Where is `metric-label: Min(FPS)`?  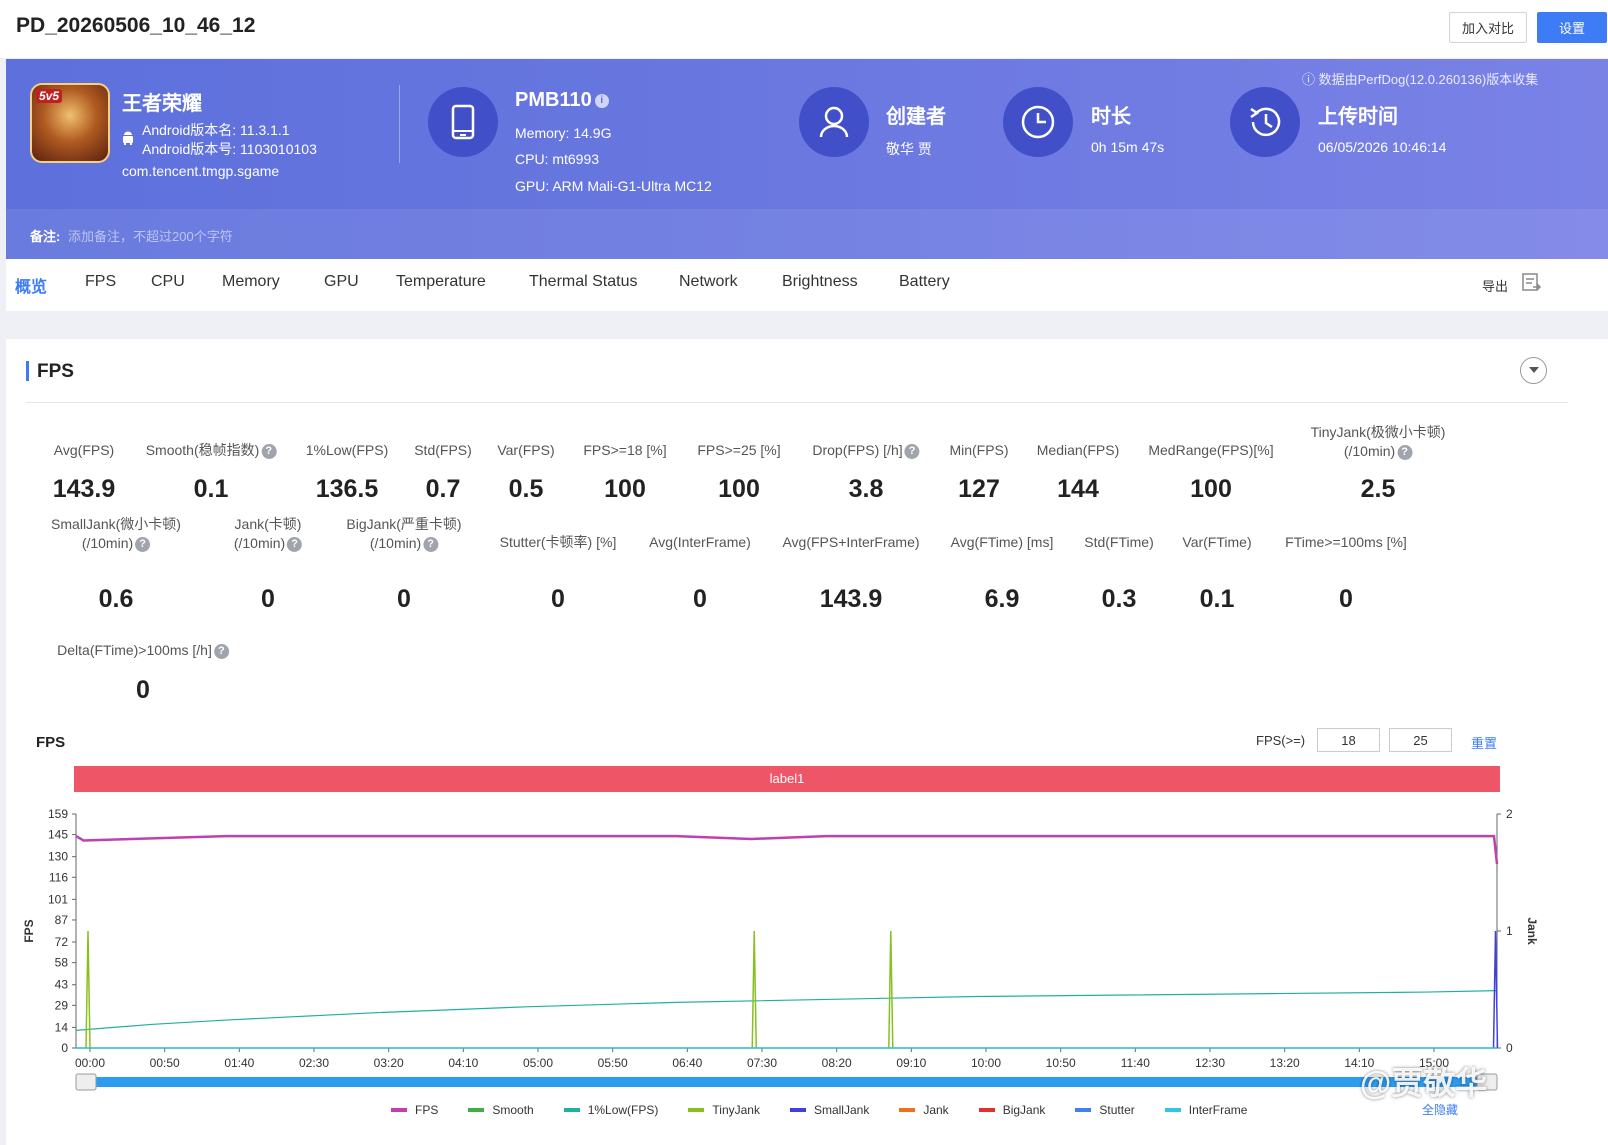
metric-label: Min(FPS) is located at coordinates (978, 450).